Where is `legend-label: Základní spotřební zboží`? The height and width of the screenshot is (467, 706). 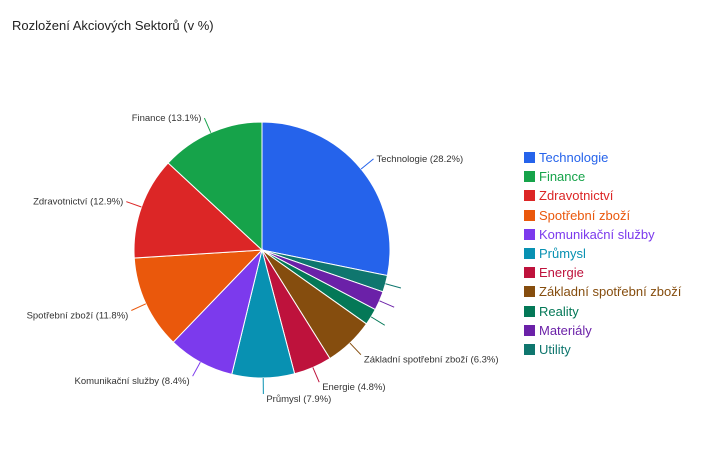
legend-label: Základní spotřební zboží is located at coordinates (610, 292).